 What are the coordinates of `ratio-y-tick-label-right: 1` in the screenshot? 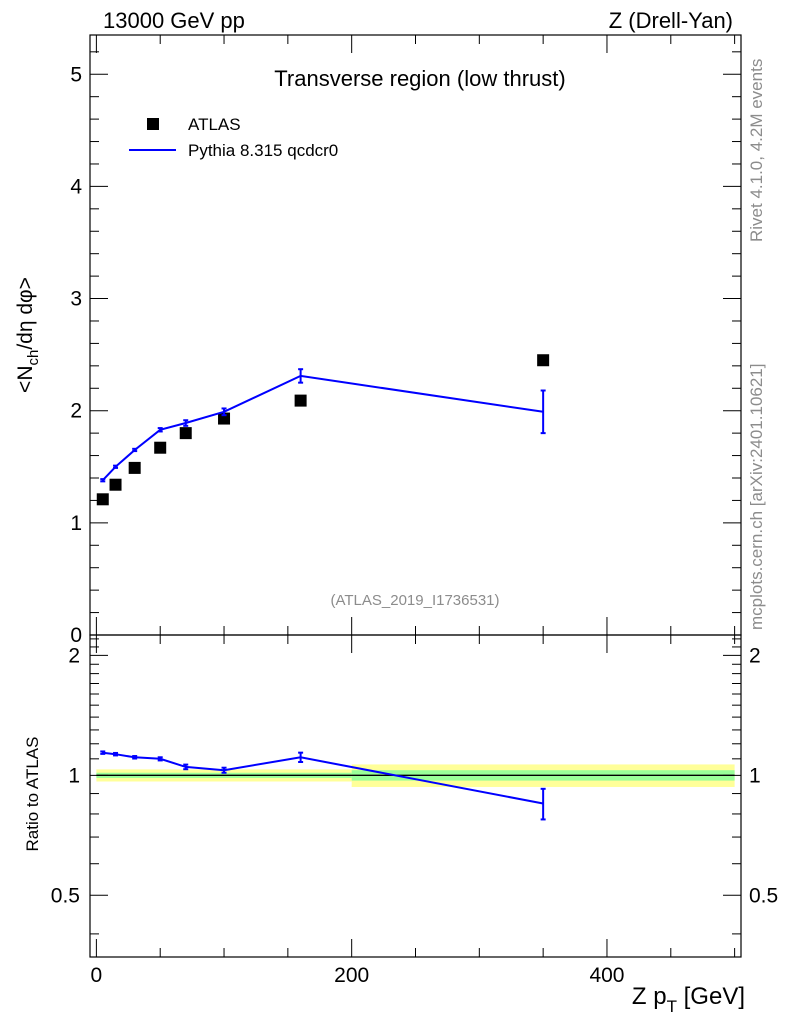 It's located at (755, 775).